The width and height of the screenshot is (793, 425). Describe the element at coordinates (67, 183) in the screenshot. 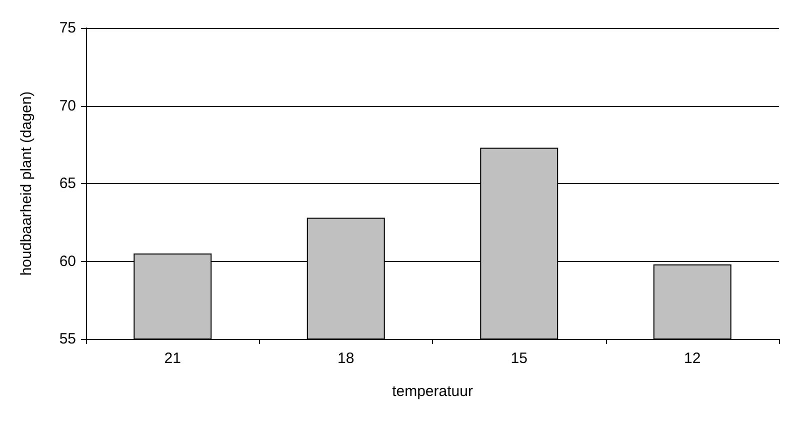

I see `y-tick-label: 65` at that location.